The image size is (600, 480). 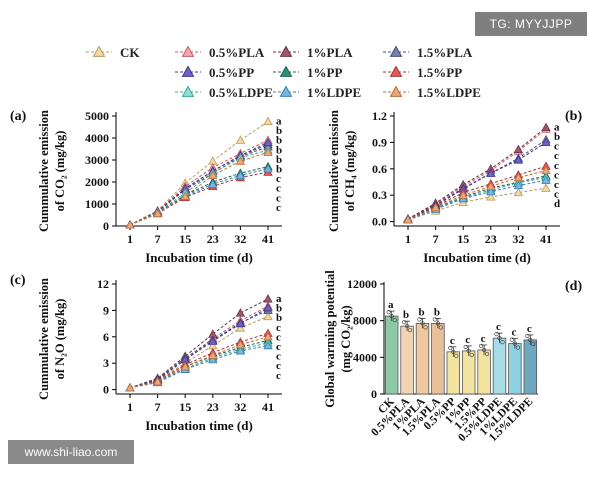 I want to click on legend-label-pp15: 1.5%PP, so click(x=439, y=72).